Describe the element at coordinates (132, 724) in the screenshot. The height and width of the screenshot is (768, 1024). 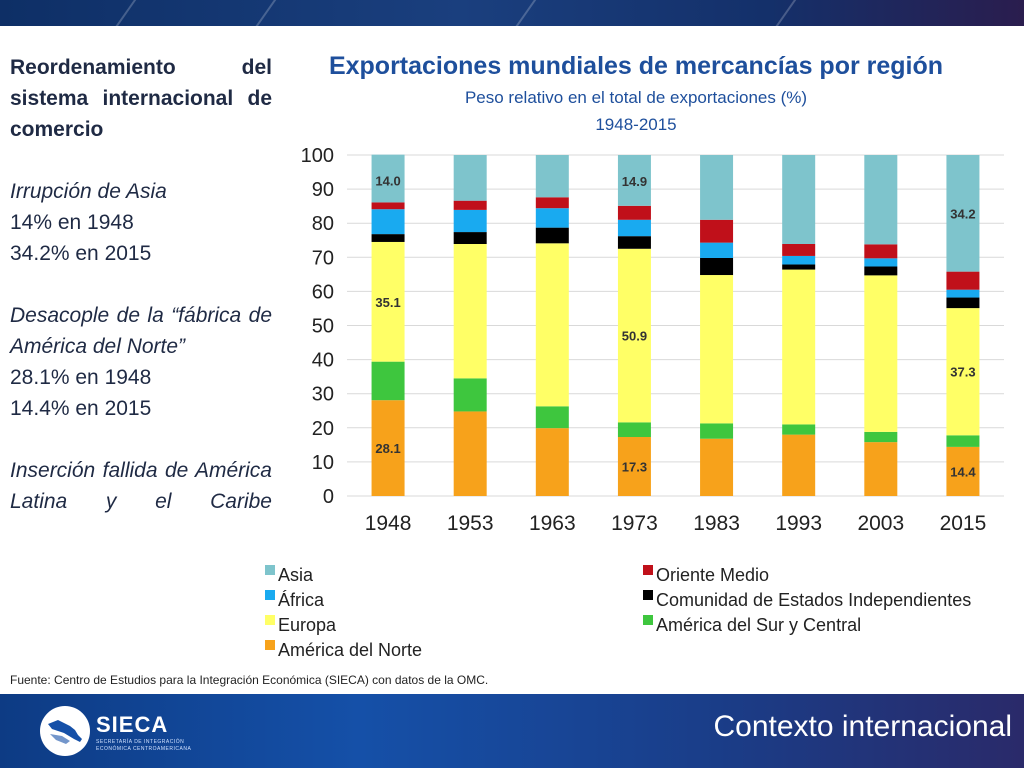
I see `sieca-logo-name: SIECA` at that location.